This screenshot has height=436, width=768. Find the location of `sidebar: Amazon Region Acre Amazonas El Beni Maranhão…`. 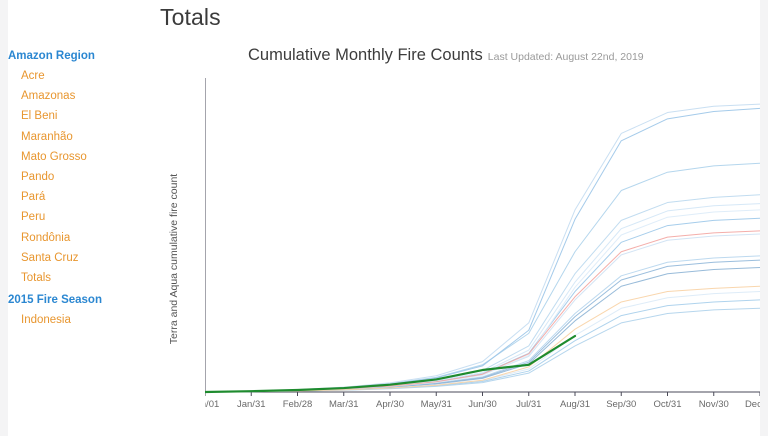

sidebar: Amazon Region Acre Amazonas El Beni Maranhão… is located at coordinates (83, 189).